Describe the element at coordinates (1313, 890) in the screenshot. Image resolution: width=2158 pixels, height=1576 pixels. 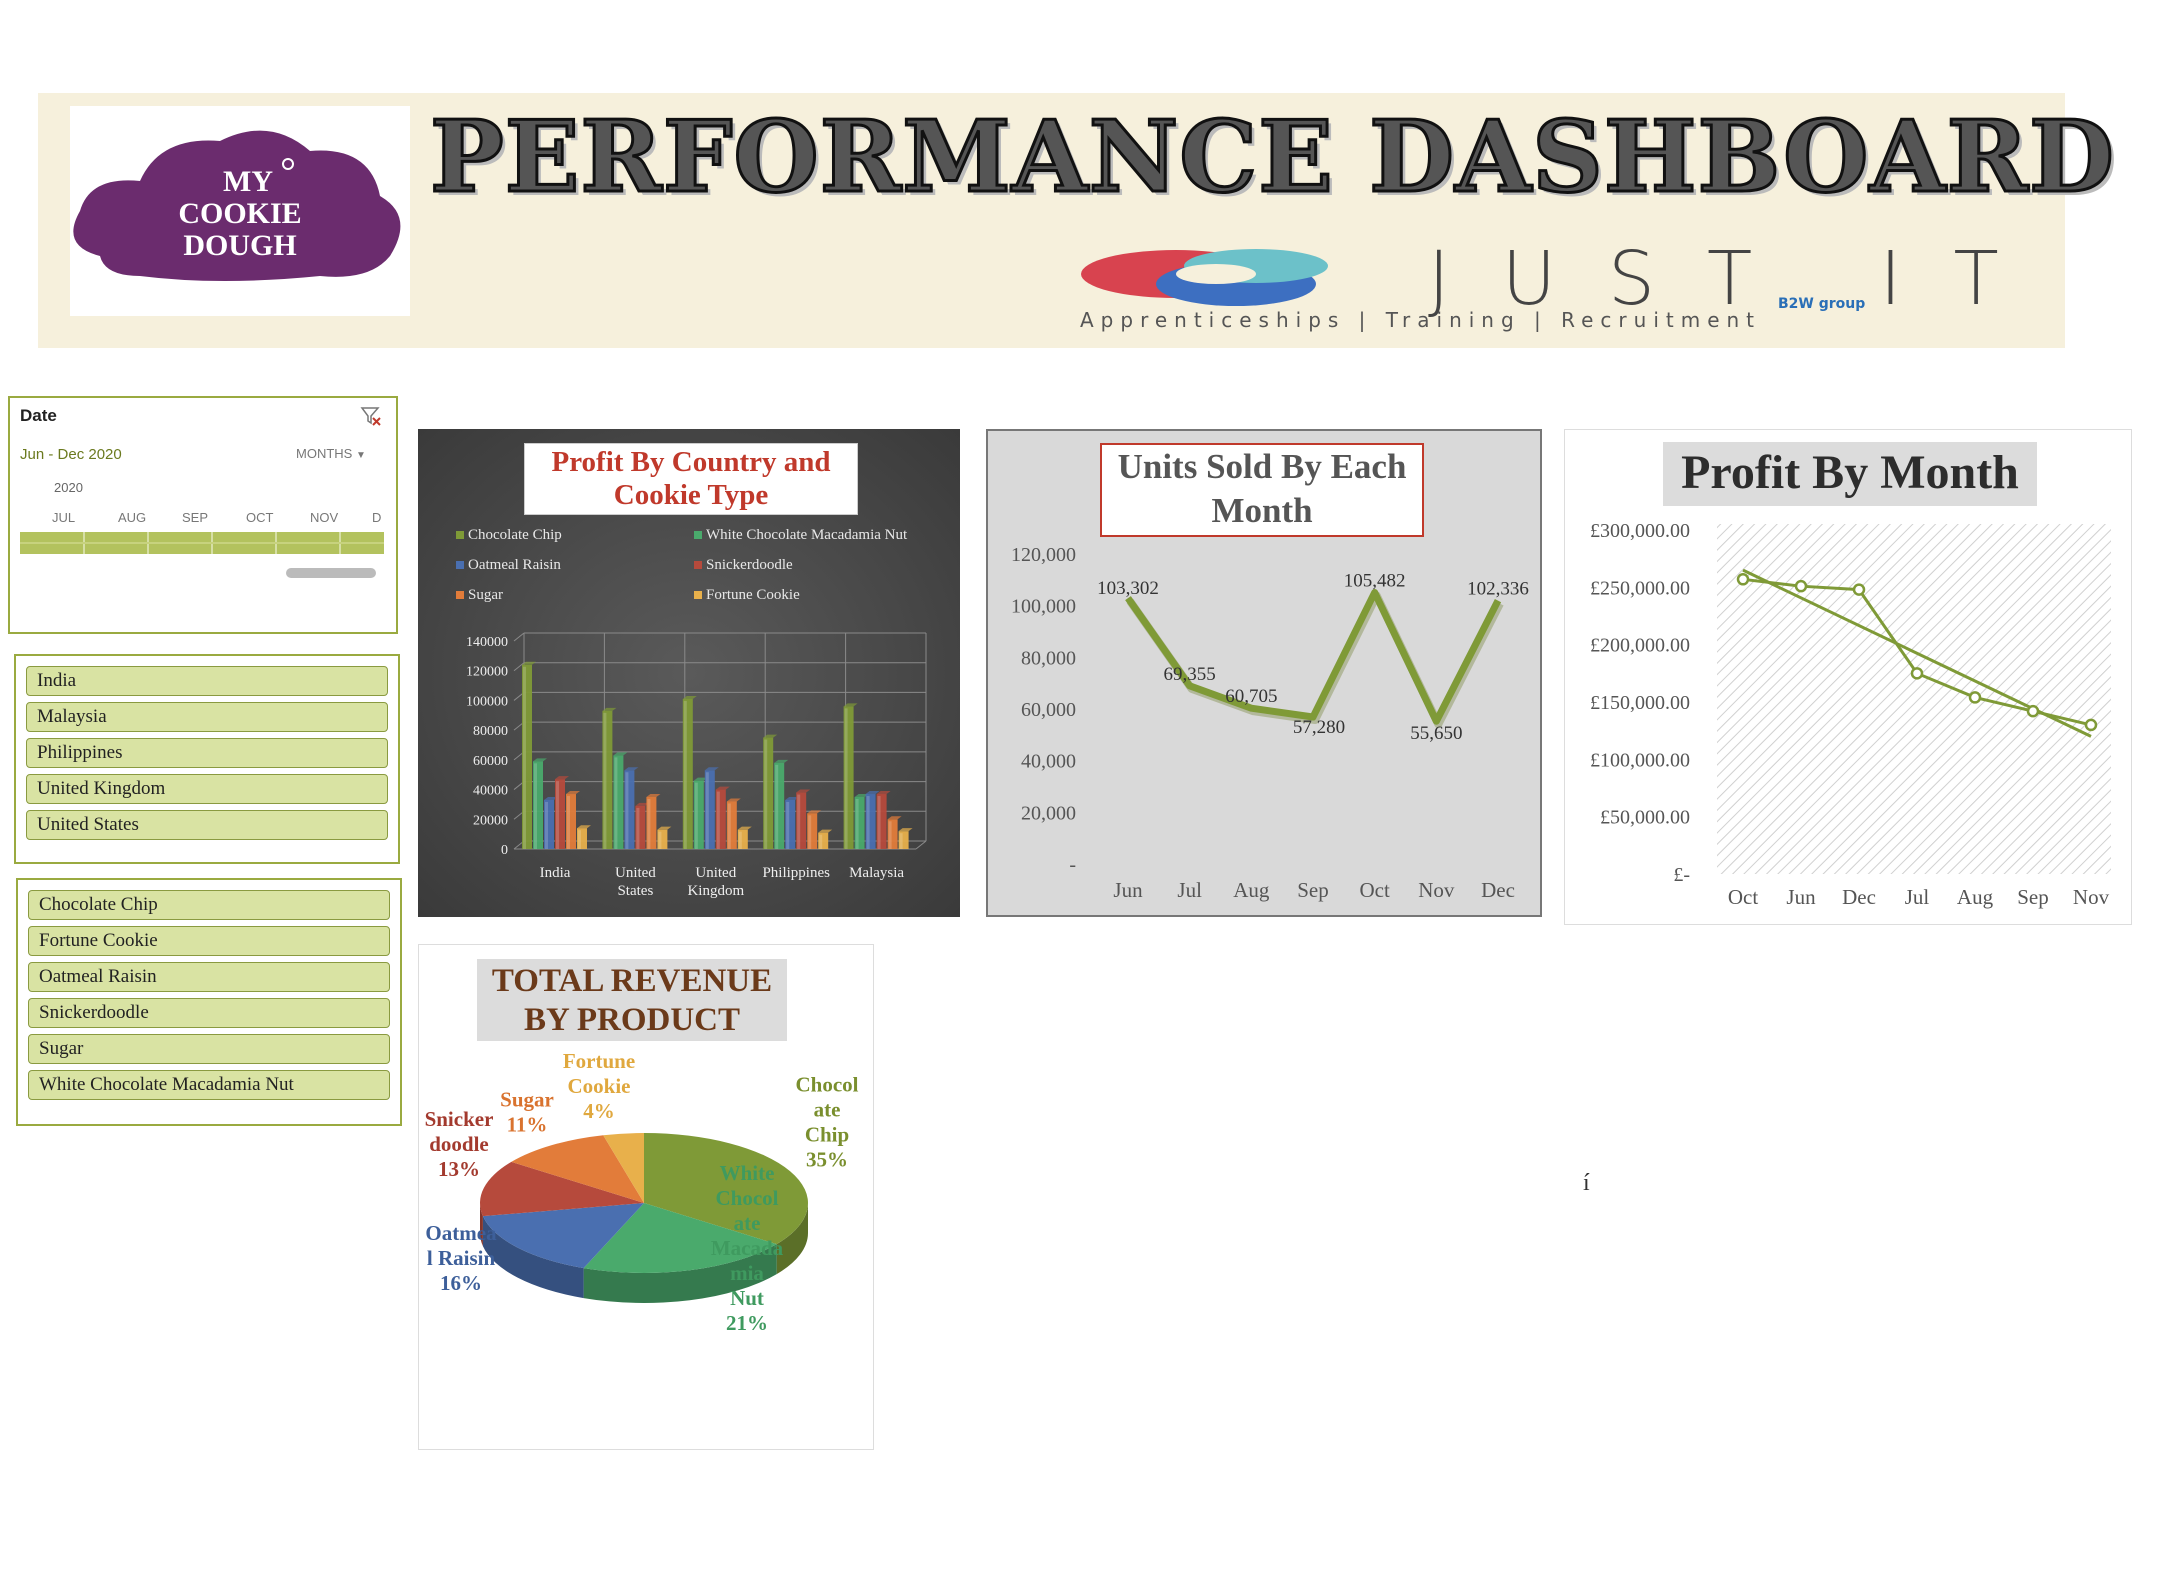
I see `x-tick-label: Sep` at that location.